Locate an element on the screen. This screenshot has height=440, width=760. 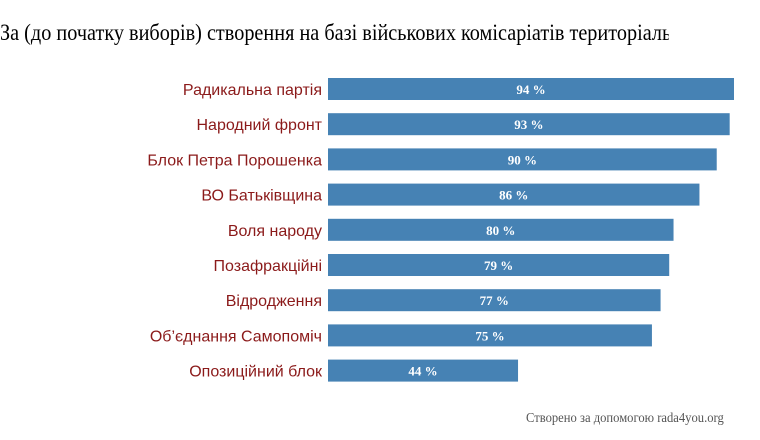
value-label-2: 93 % is located at coordinates (528, 124).